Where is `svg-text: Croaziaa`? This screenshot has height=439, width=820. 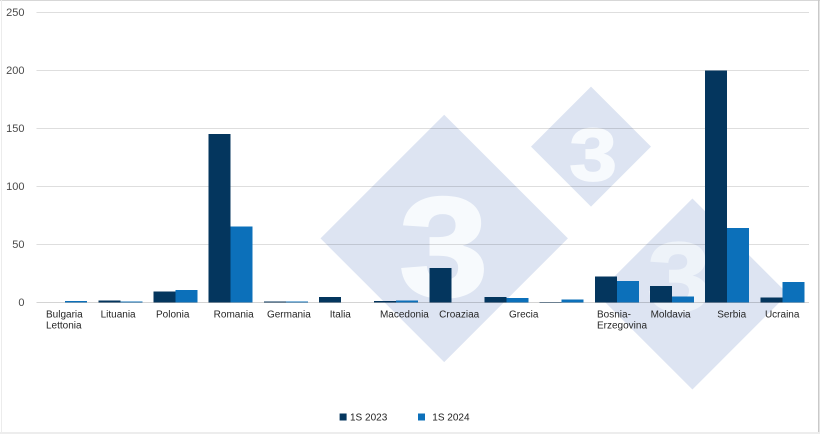
svg-text: Croaziaa is located at coordinates (459, 315).